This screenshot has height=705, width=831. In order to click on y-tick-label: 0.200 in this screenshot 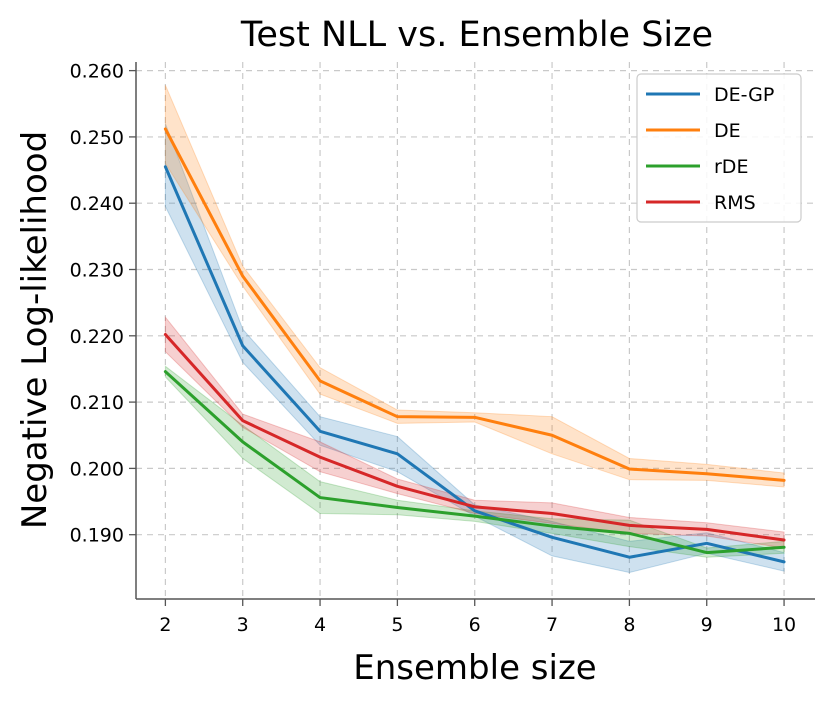, I will do `click(97, 469)`.